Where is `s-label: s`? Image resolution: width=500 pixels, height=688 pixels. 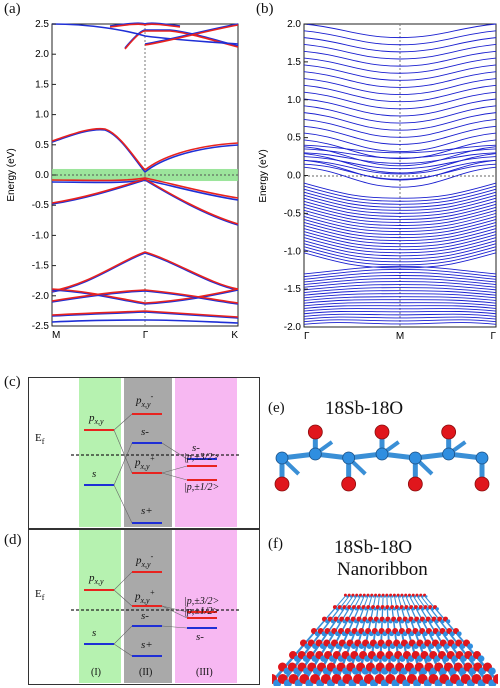 s-label: s is located at coordinates (94, 474).